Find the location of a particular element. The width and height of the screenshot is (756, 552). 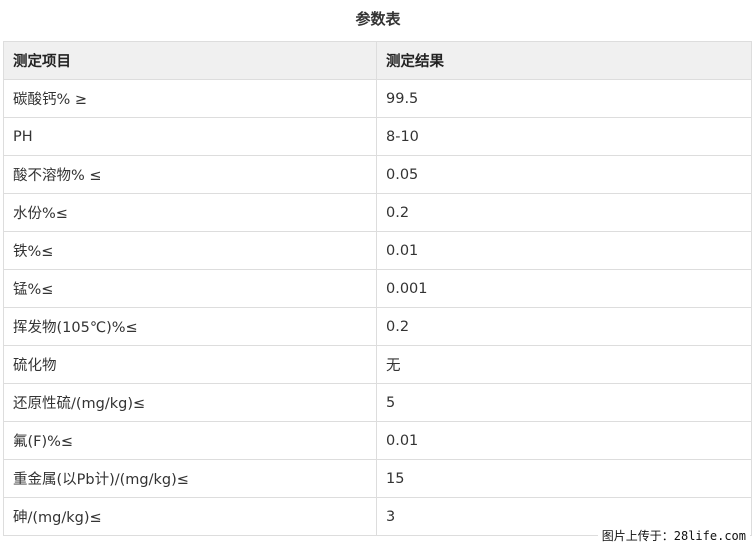

header-result: 测定结果 is located at coordinates (564, 60).